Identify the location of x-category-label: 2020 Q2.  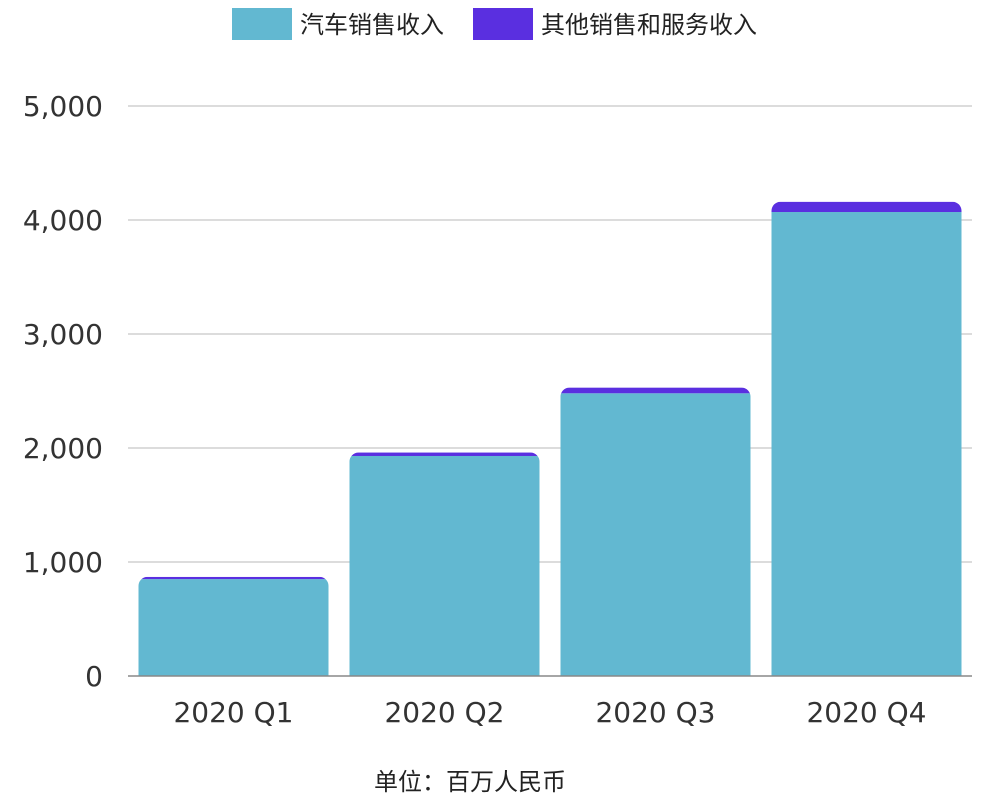
(444, 712).